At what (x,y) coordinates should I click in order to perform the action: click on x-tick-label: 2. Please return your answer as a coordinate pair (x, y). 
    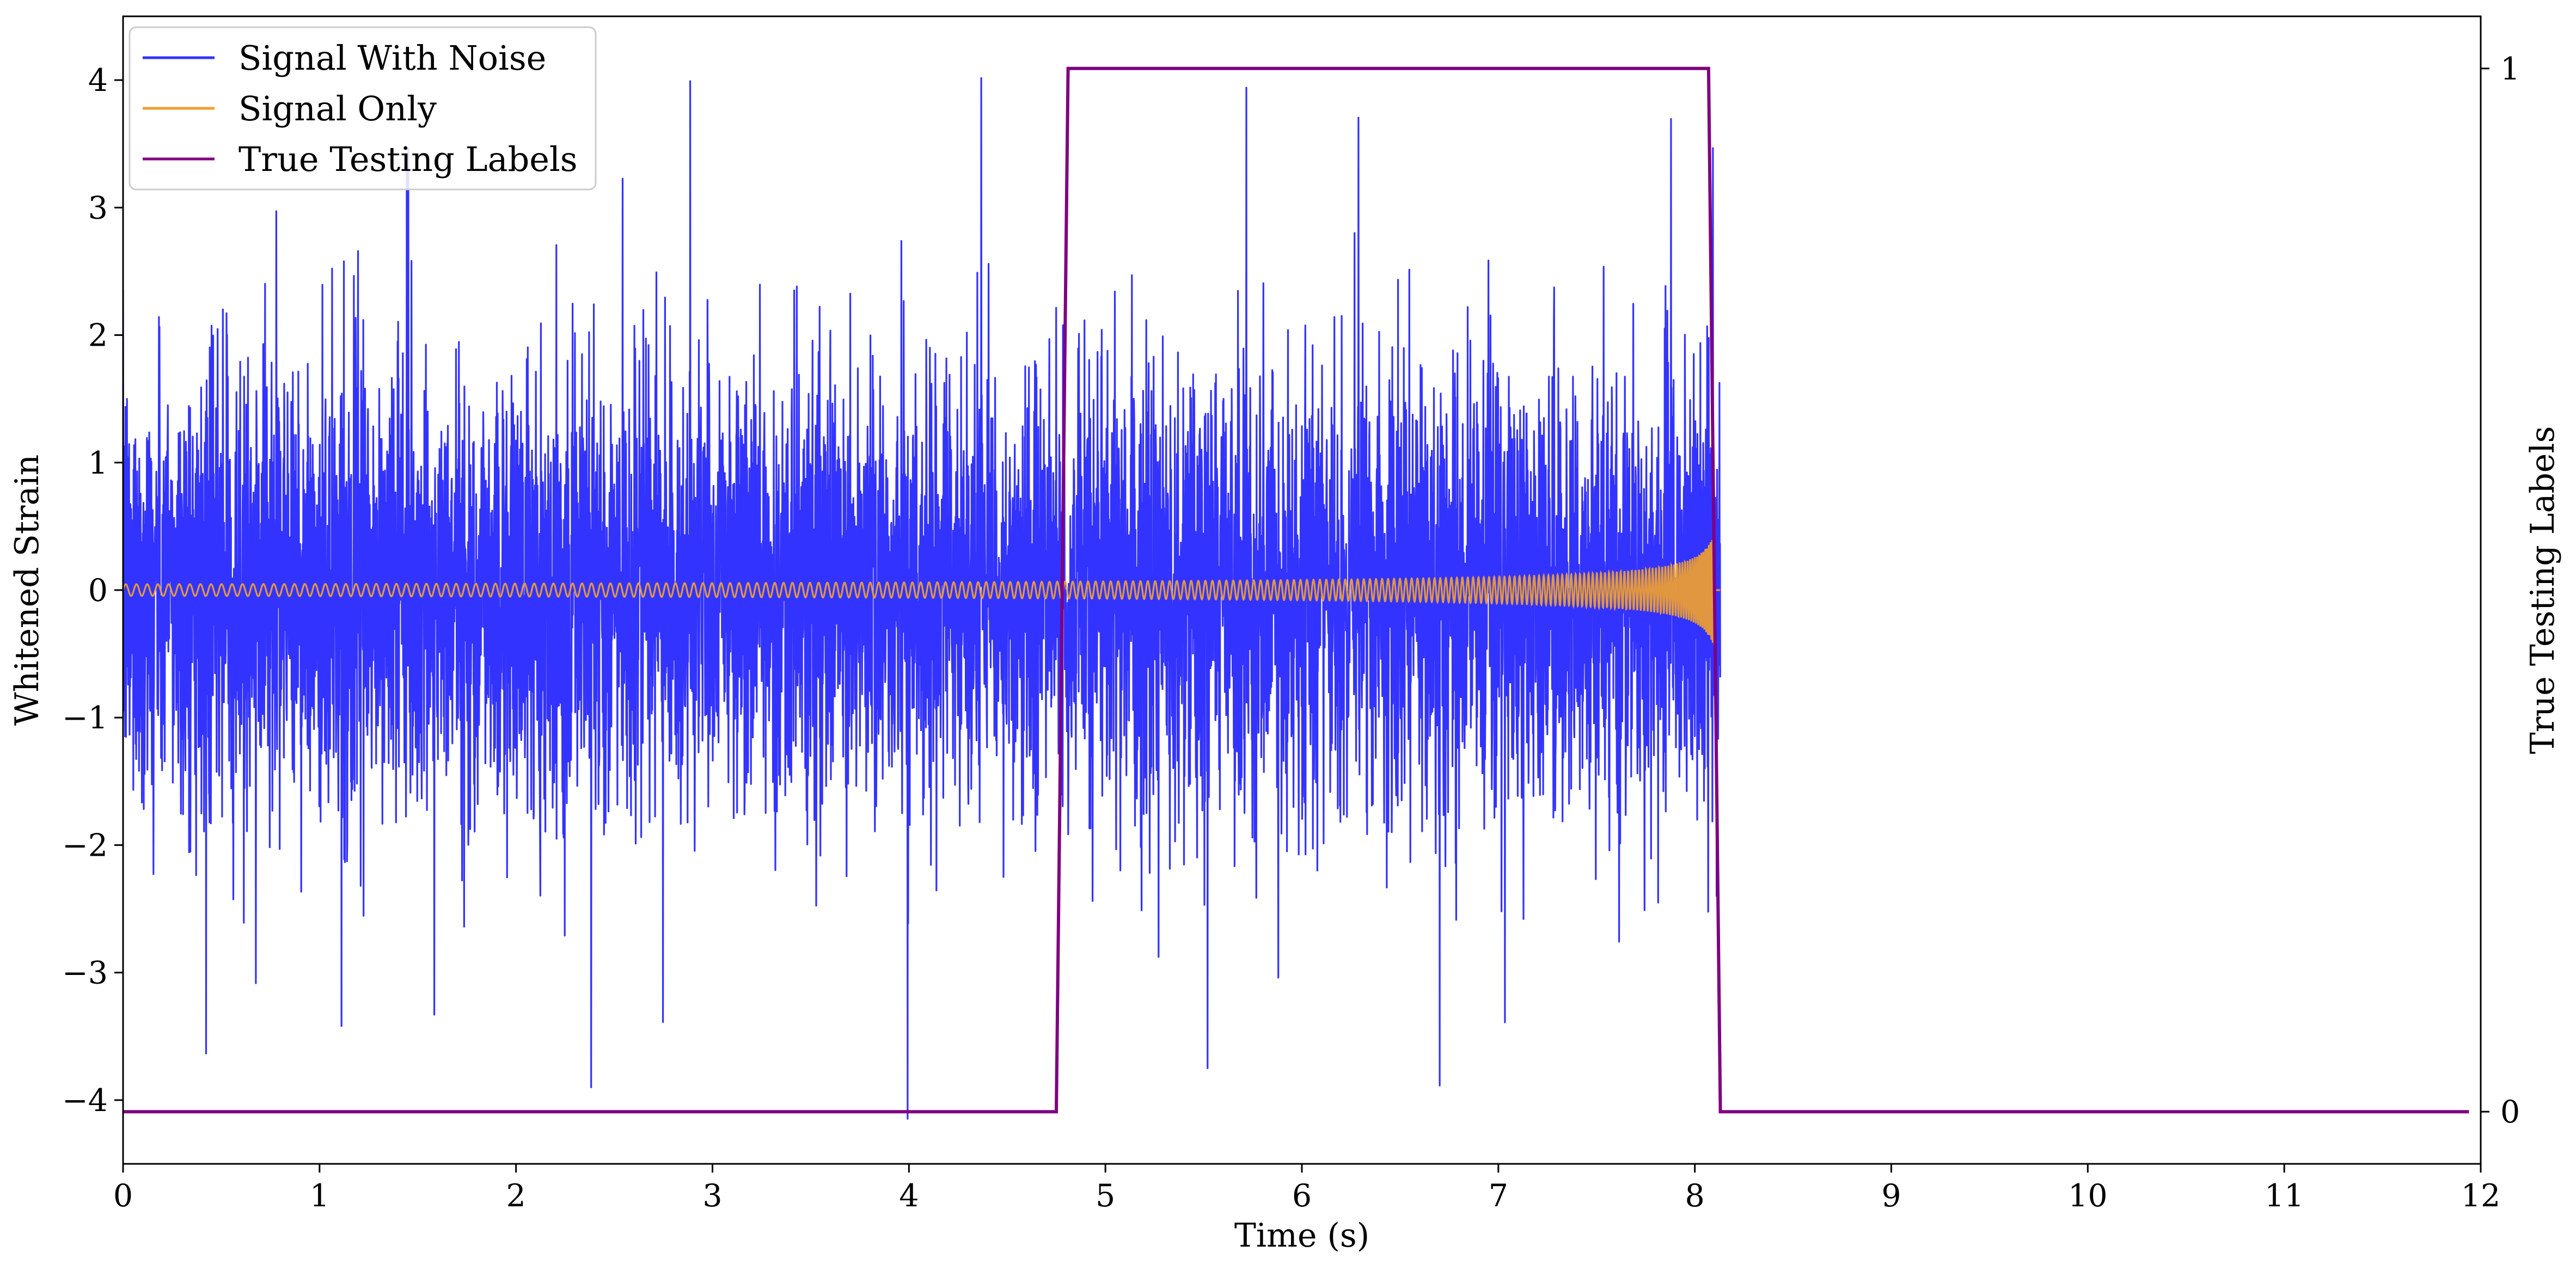
    Looking at the image, I should click on (516, 1196).